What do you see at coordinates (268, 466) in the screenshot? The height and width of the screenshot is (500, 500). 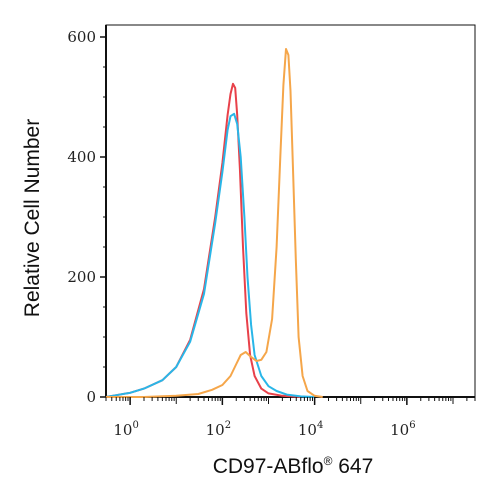 I see `x-axis-title-main: CD97-ABflo` at bounding box center [268, 466].